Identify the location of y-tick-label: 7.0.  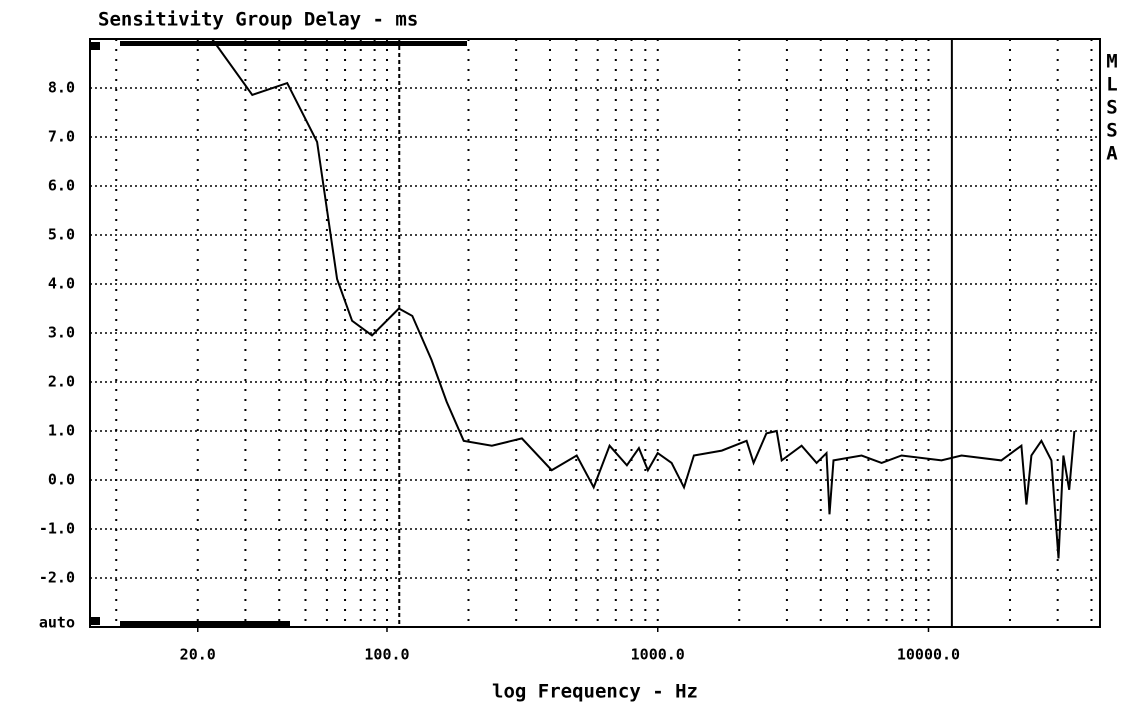
(61, 137).